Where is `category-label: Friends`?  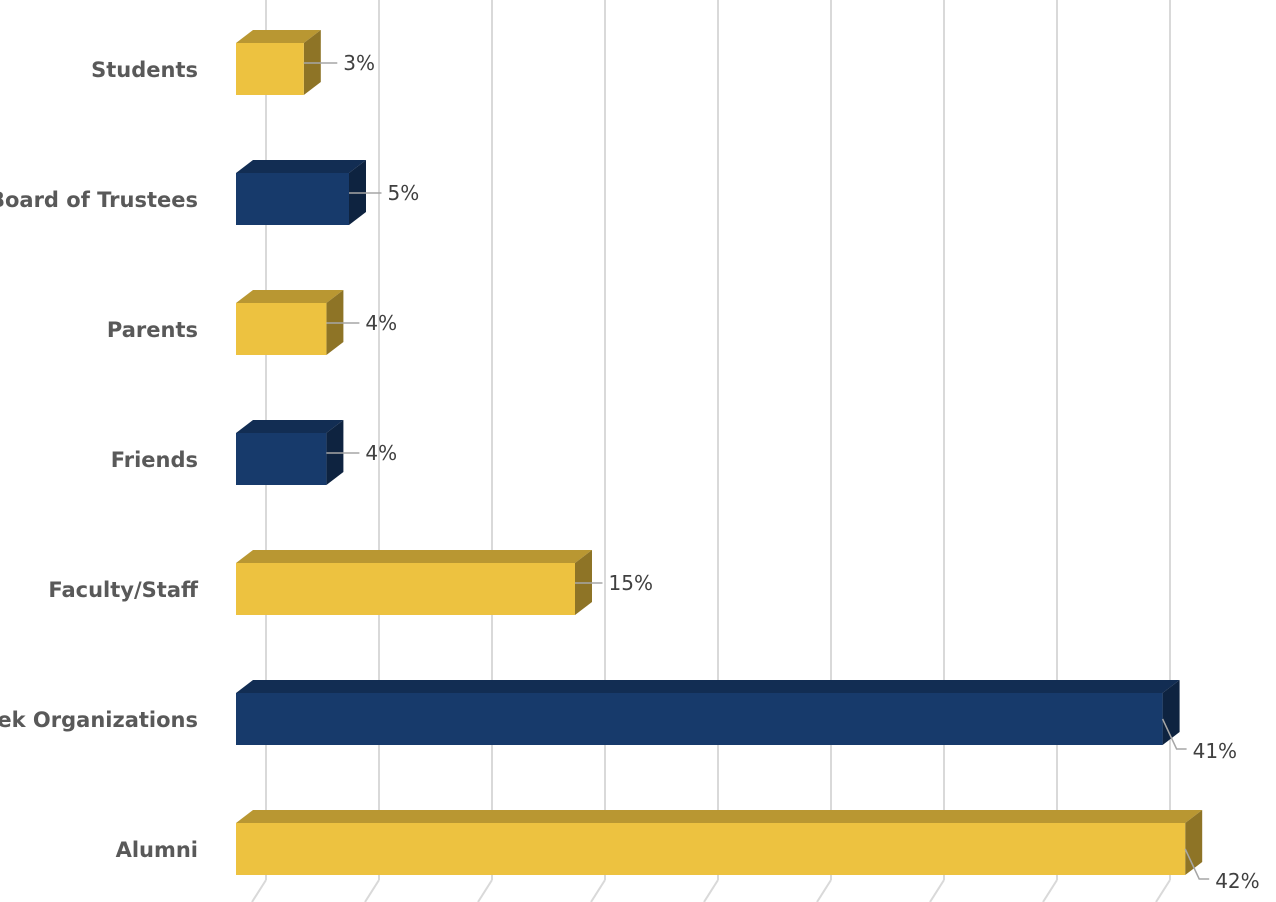 category-label: Friends is located at coordinates (154, 460).